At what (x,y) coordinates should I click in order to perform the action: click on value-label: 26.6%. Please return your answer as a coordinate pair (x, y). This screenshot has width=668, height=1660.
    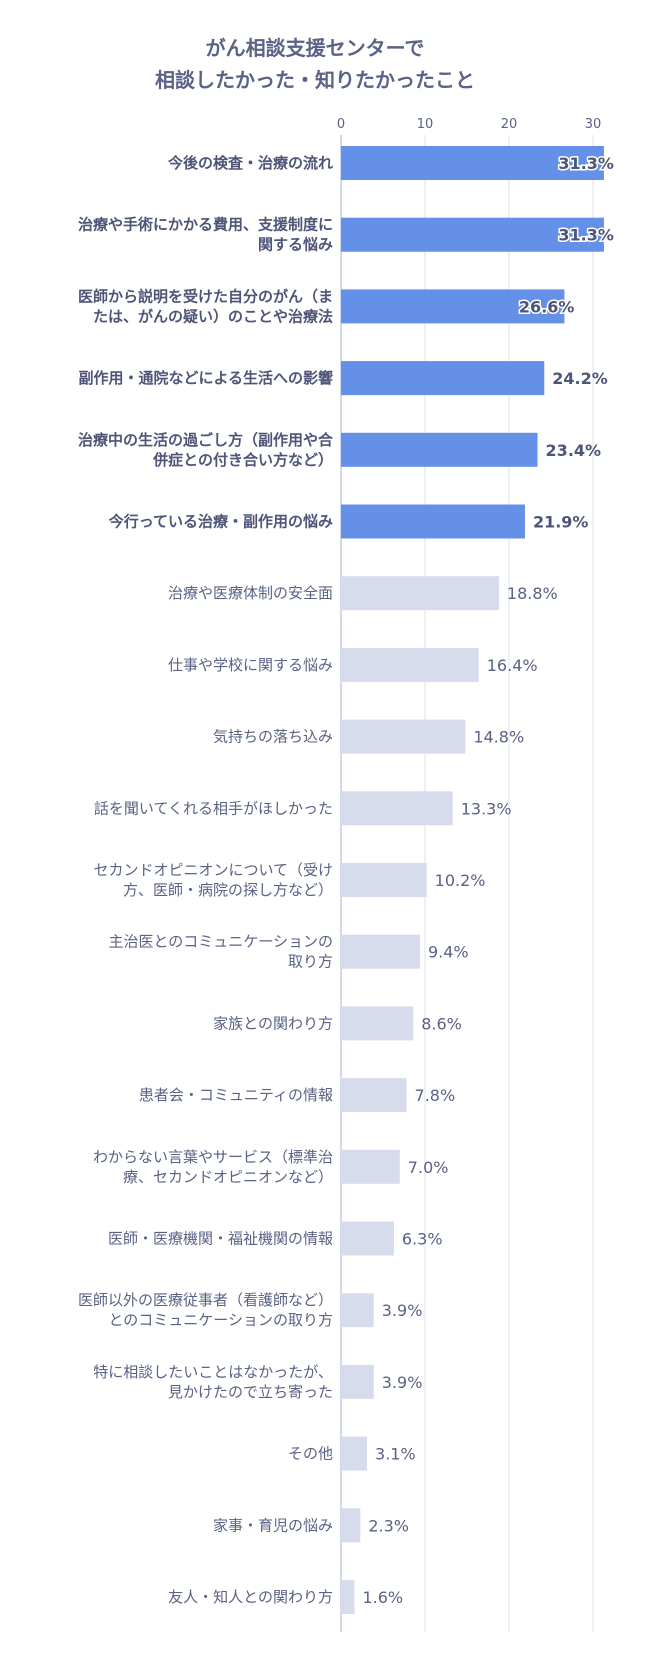
    Looking at the image, I should click on (547, 306).